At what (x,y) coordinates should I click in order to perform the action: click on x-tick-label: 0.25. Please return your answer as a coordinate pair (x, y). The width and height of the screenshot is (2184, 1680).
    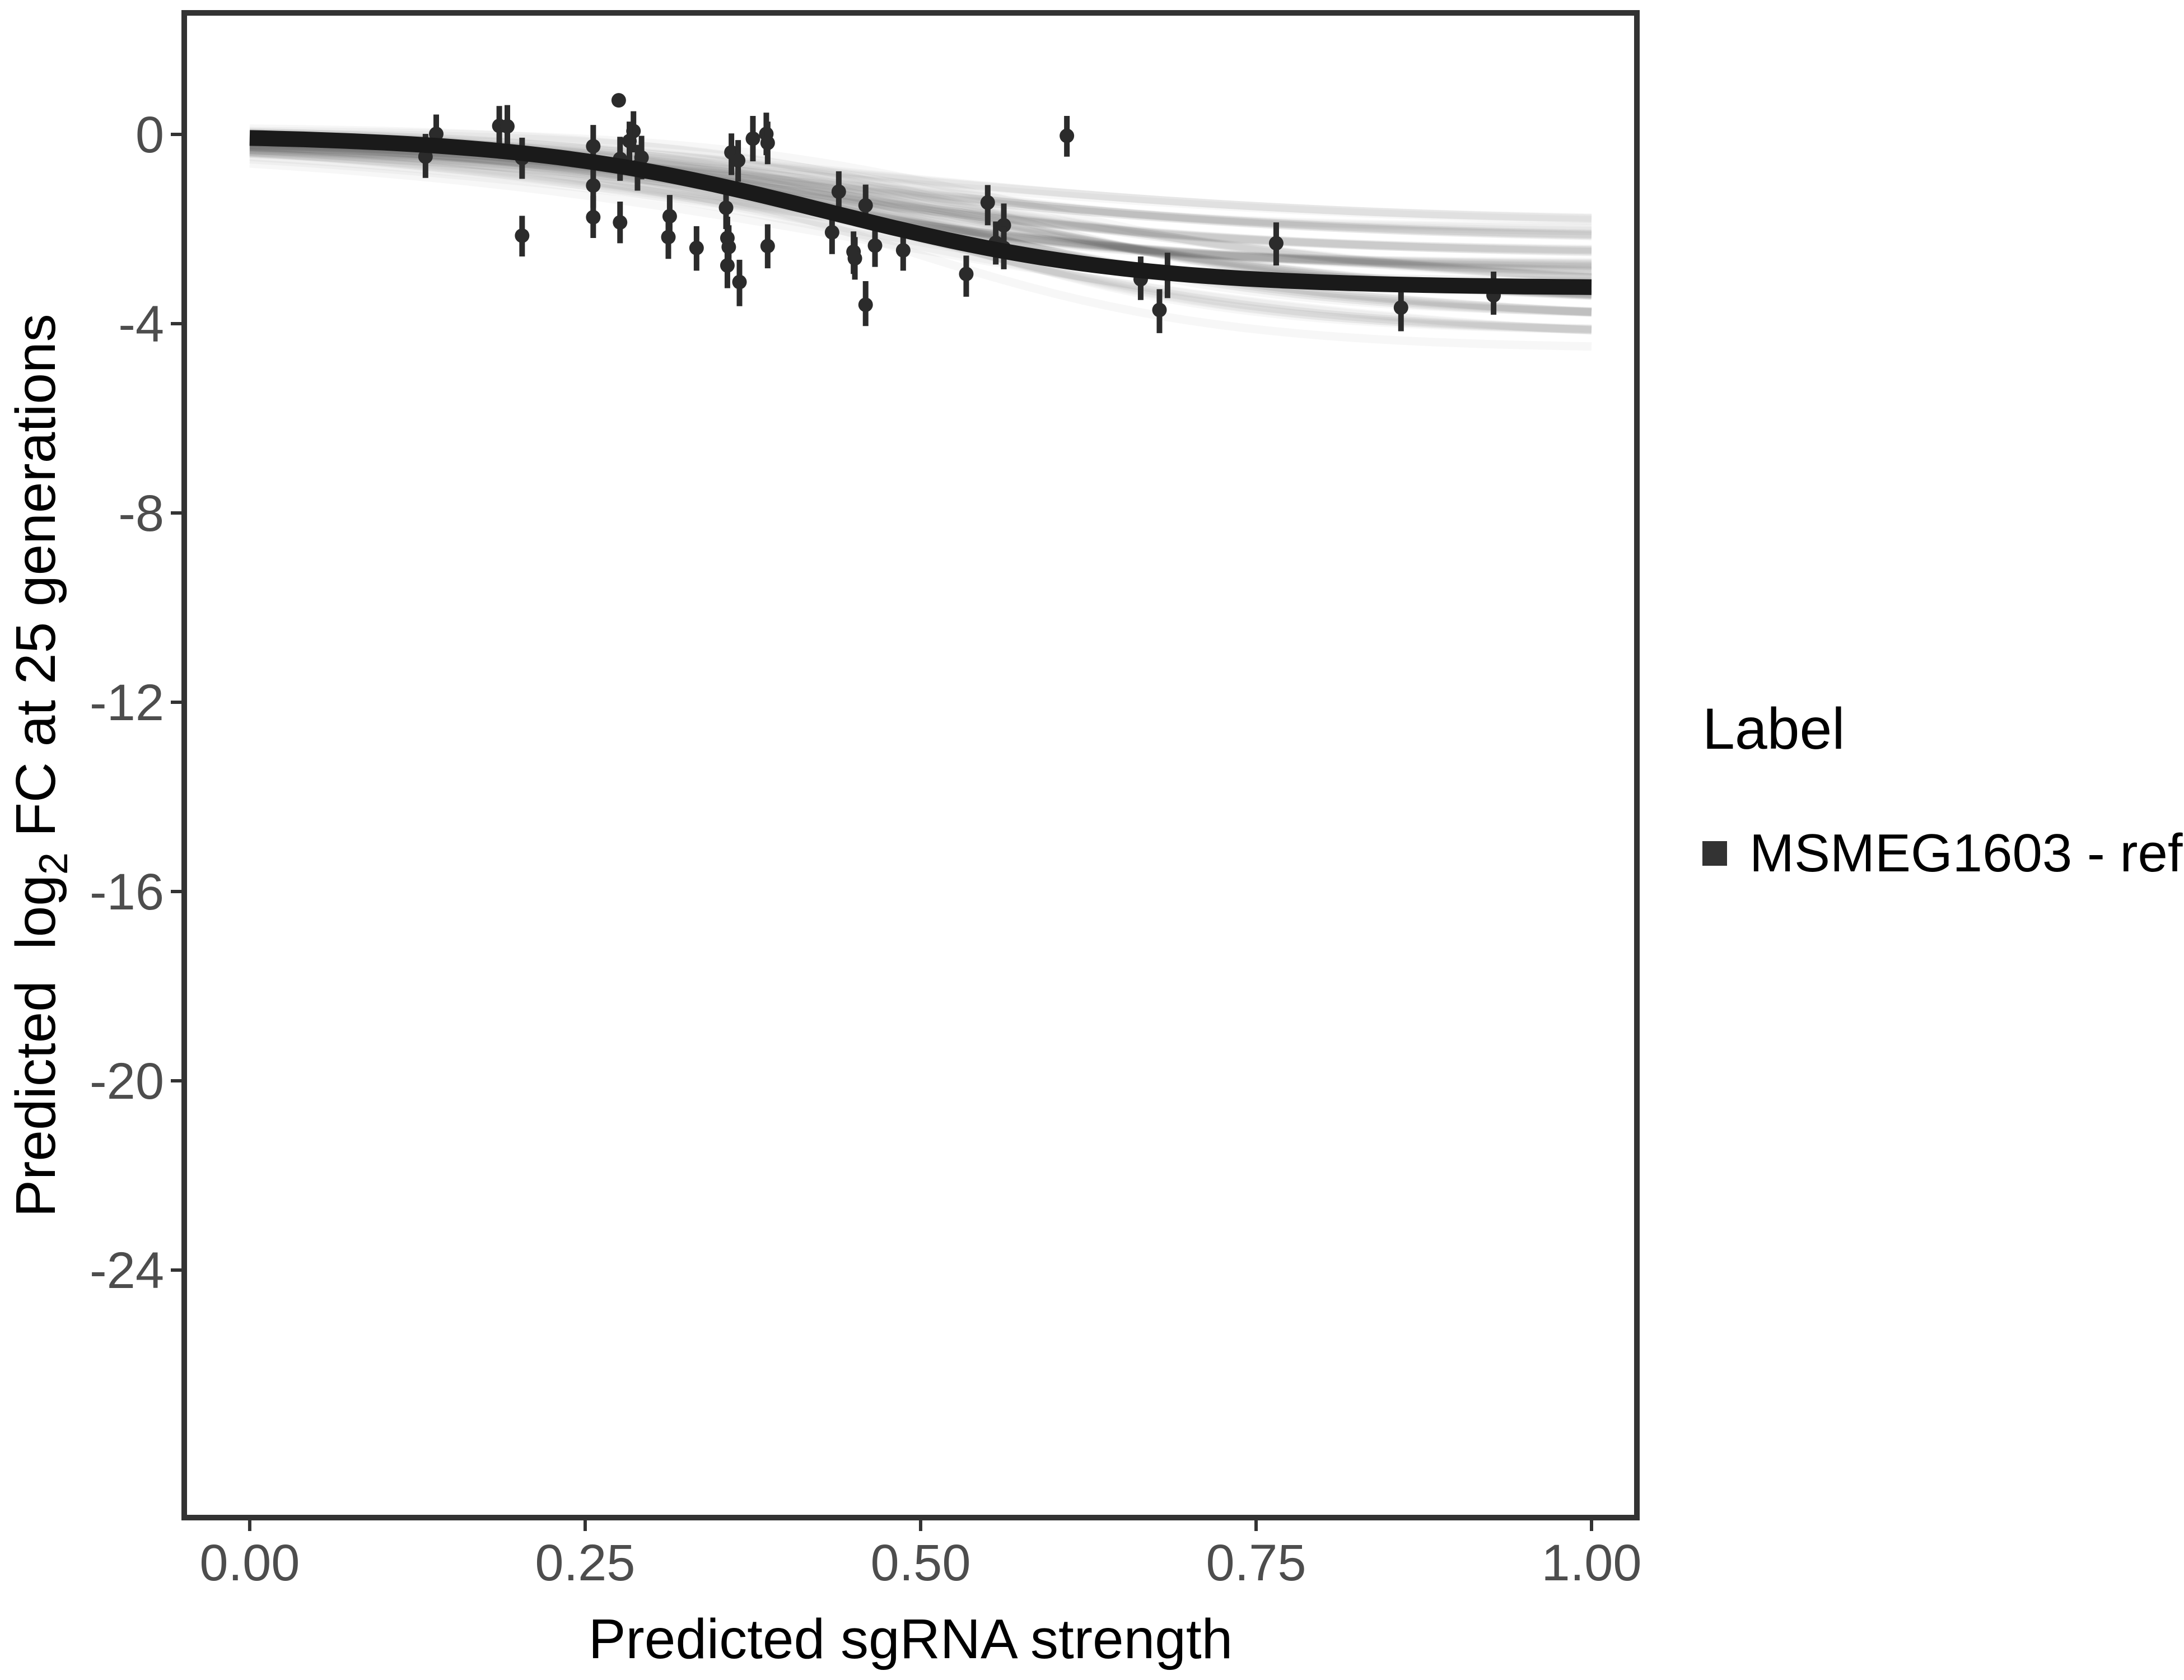
    Looking at the image, I should click on (585, 1563).